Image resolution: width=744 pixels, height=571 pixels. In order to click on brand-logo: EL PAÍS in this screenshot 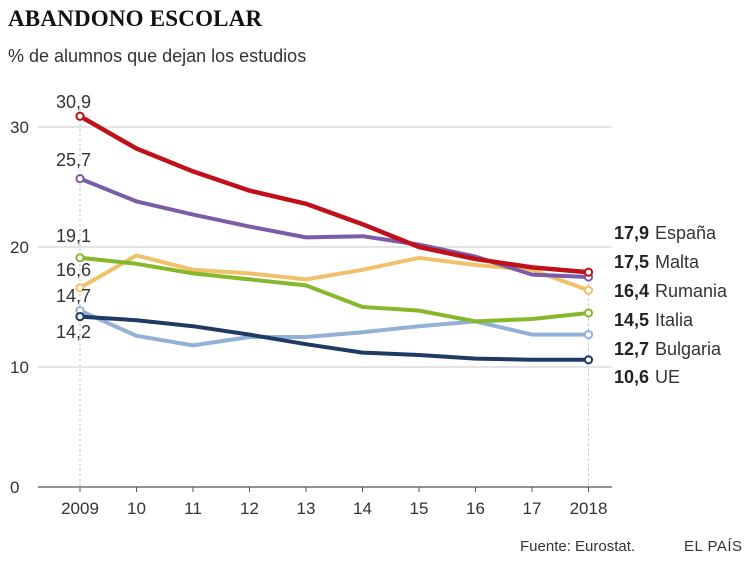, I will do `click(713, 546)`.